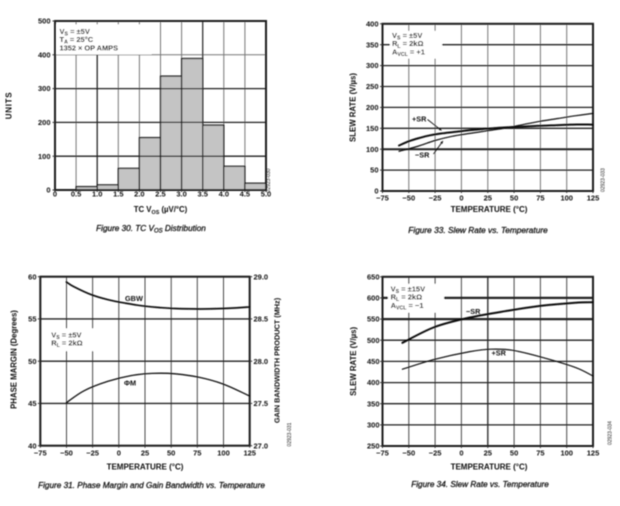  Describe the element at coordinates (373, 276) in the screenshot. I see `svg-text: 650` at that location.